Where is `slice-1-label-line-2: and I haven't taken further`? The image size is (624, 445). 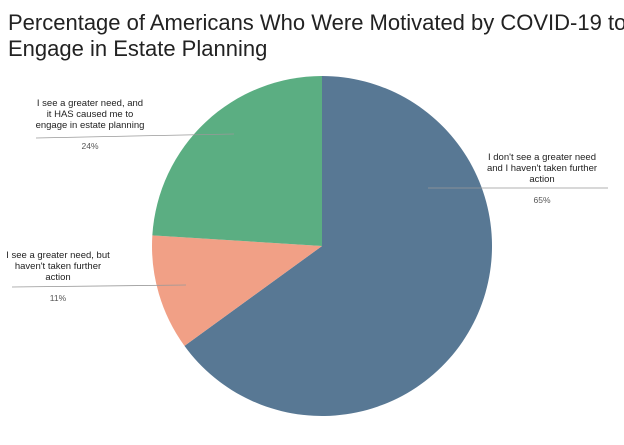 slice-1-label-line-2: and I haven't taken further is located at coordinates (542, 168).